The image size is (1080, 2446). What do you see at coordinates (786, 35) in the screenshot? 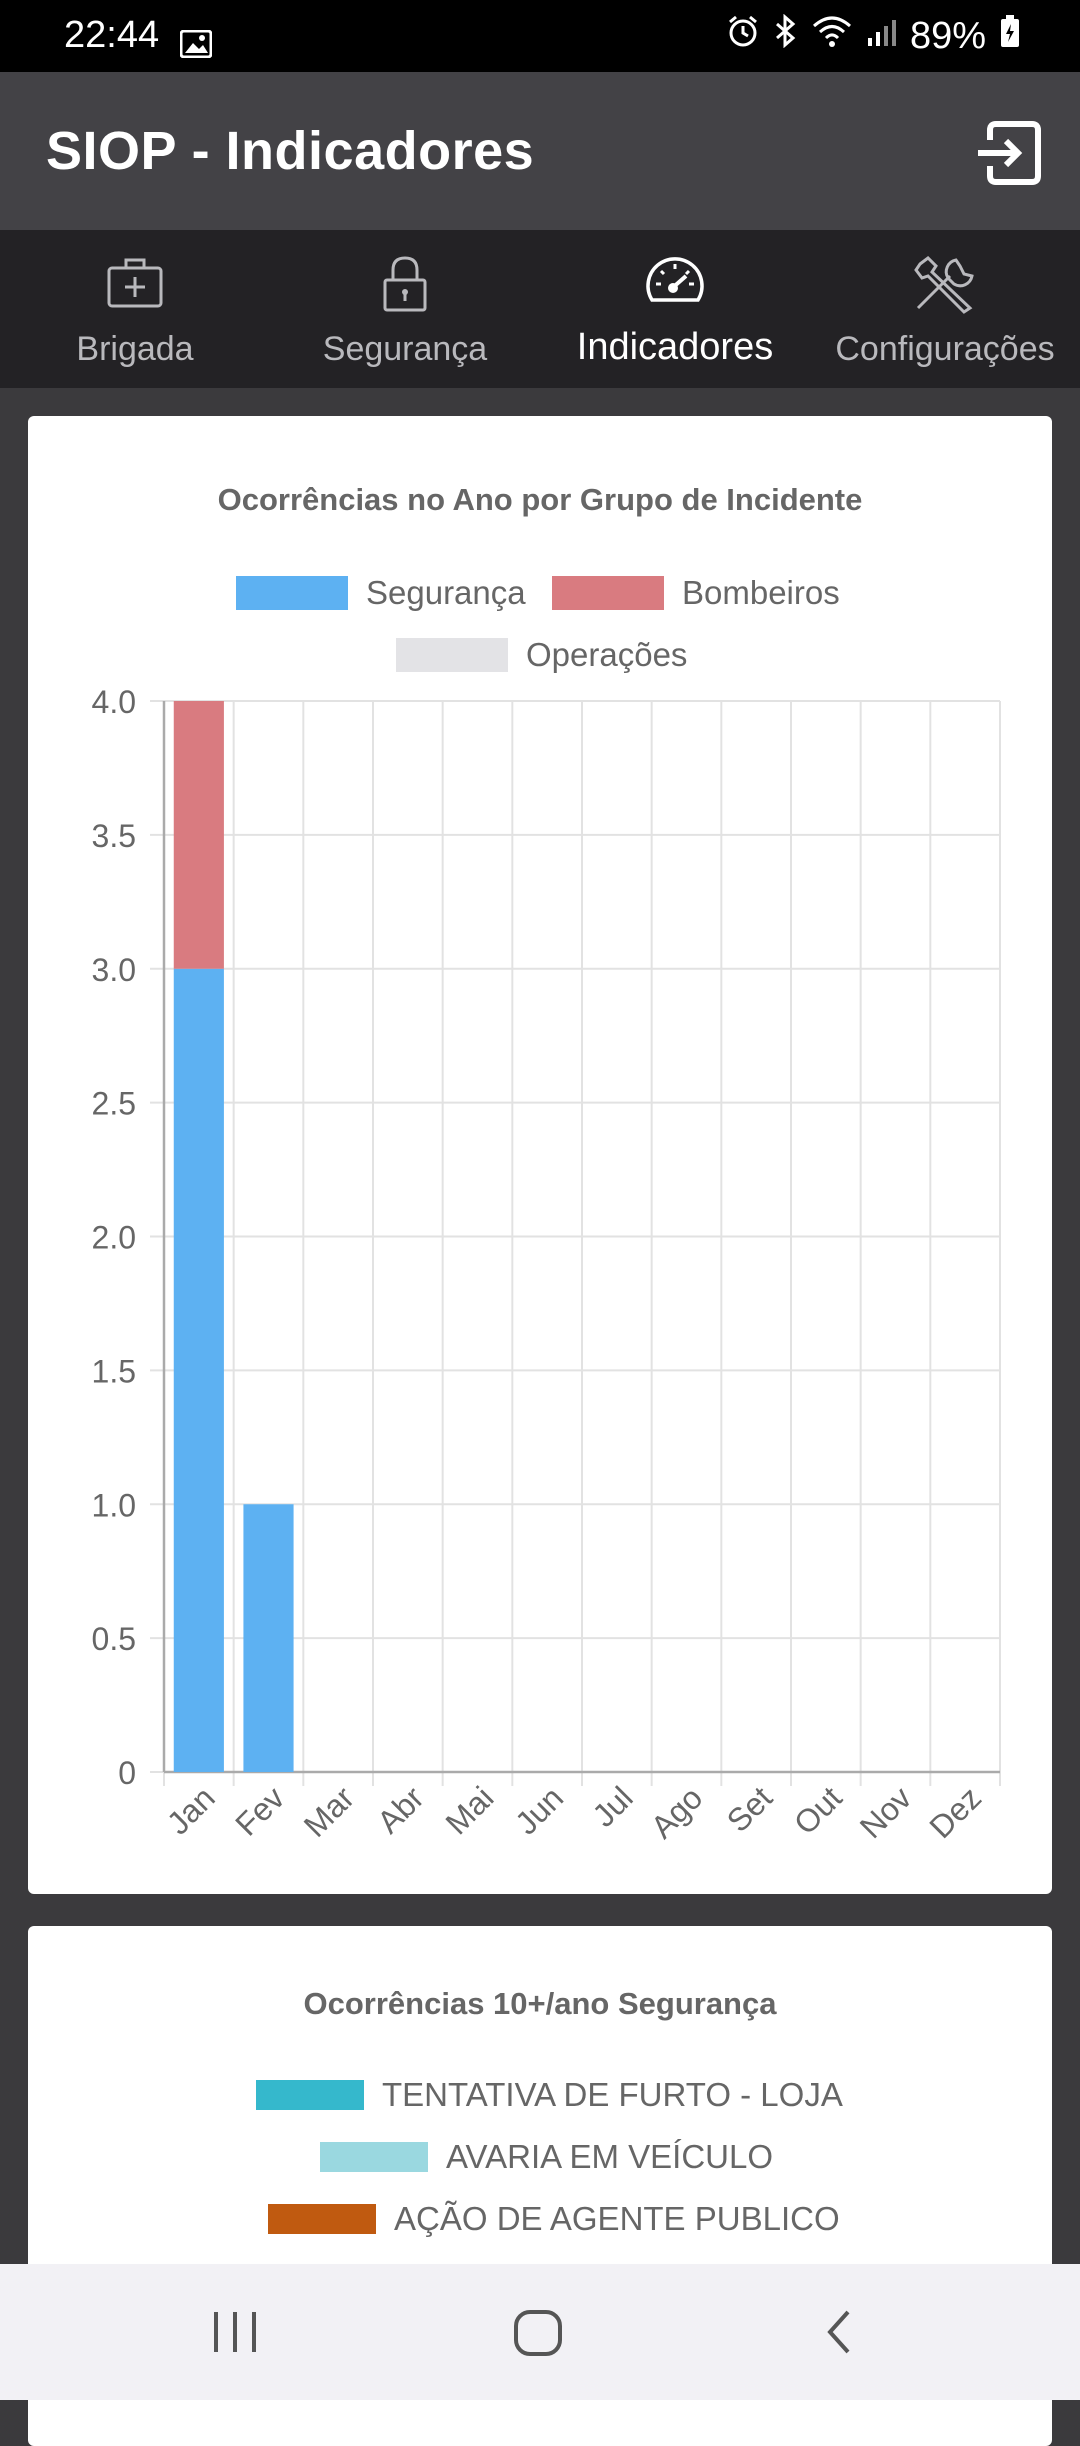
I see `bluetooth-icon` at bounding box center [786, 35].